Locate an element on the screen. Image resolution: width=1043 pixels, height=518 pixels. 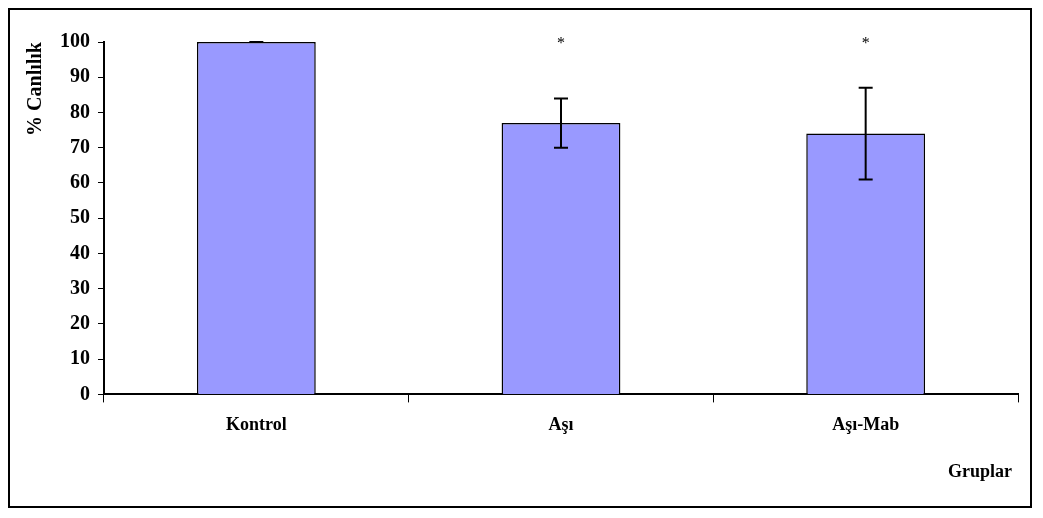
y-tick-label: 10 is located at coordinates (80, 357).